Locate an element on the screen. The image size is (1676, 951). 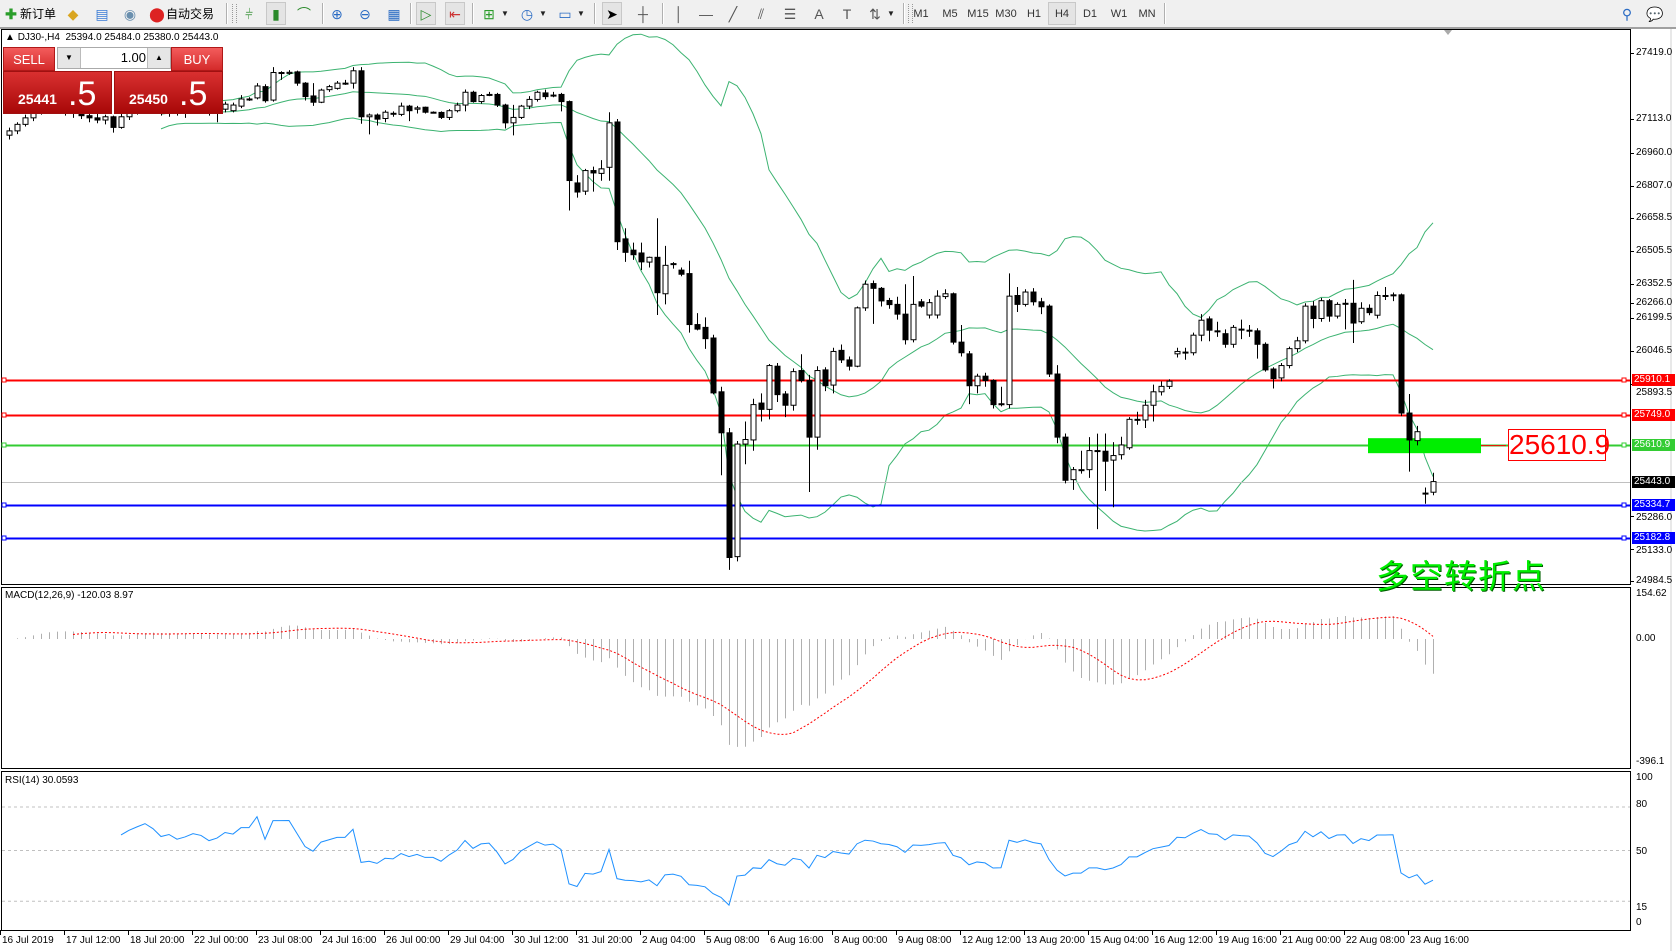
vertical-line-button: │ is located at coordinates (679, 13).